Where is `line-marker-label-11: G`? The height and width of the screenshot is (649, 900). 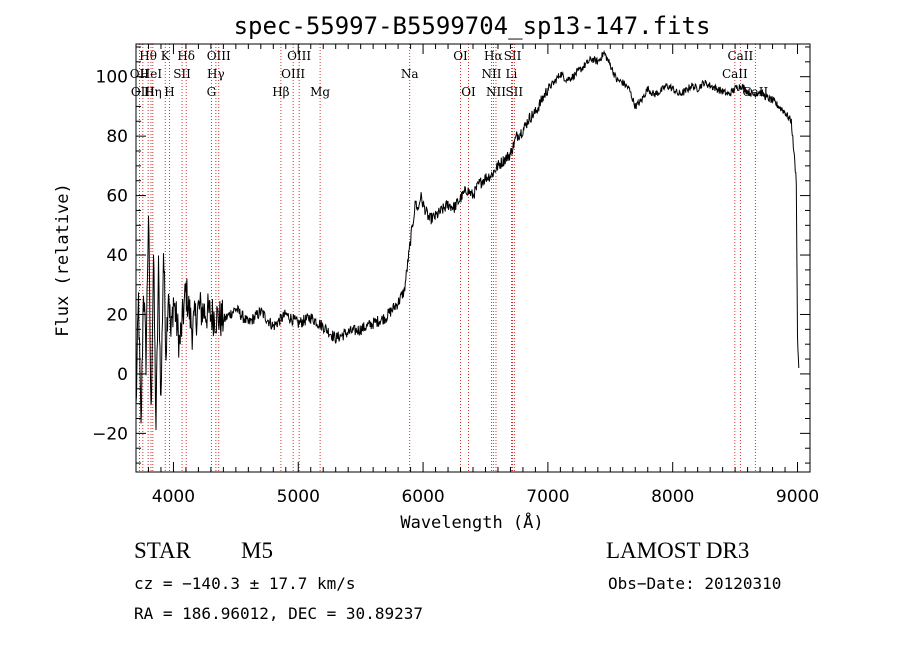 line-marker-label-11: G is located at coordinates (212, 92).